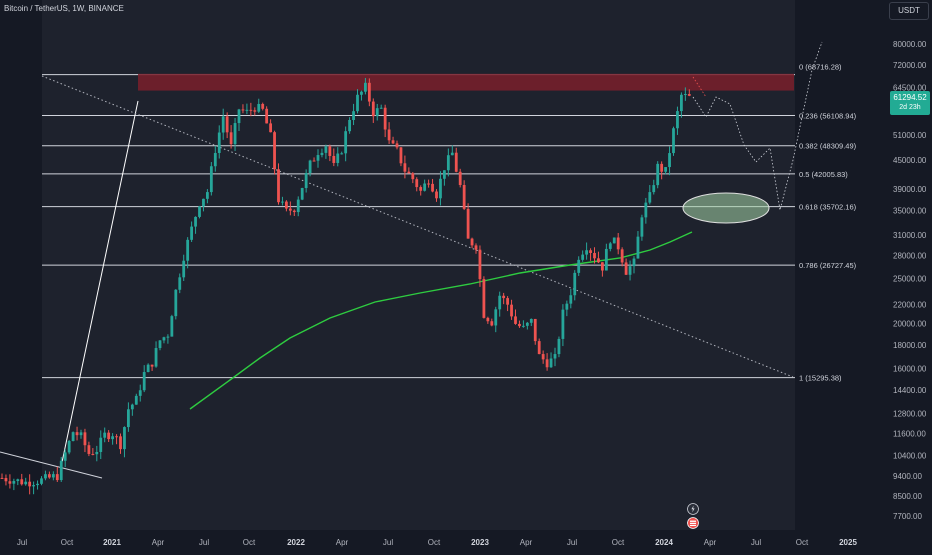 This screenshot has height=555, width=932. Describe the element at coordinates (466, 82) in the screenshot. I see `resistance-zone` at that location.